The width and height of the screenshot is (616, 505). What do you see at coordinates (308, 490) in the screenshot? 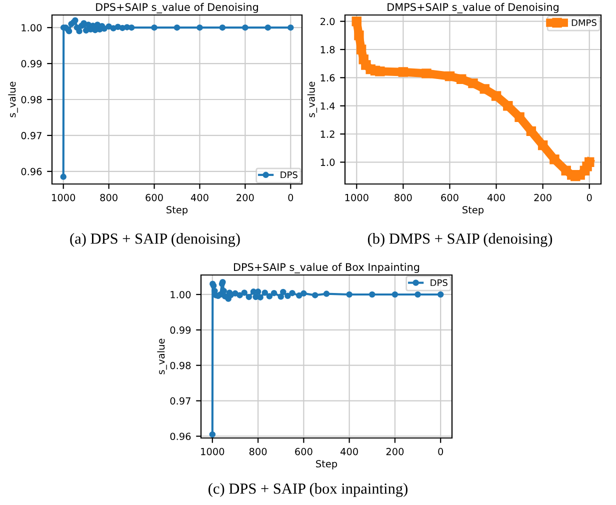
I see `text: (c) DPS + SAIP (box inpainting)` at bounding box center [308, 490].